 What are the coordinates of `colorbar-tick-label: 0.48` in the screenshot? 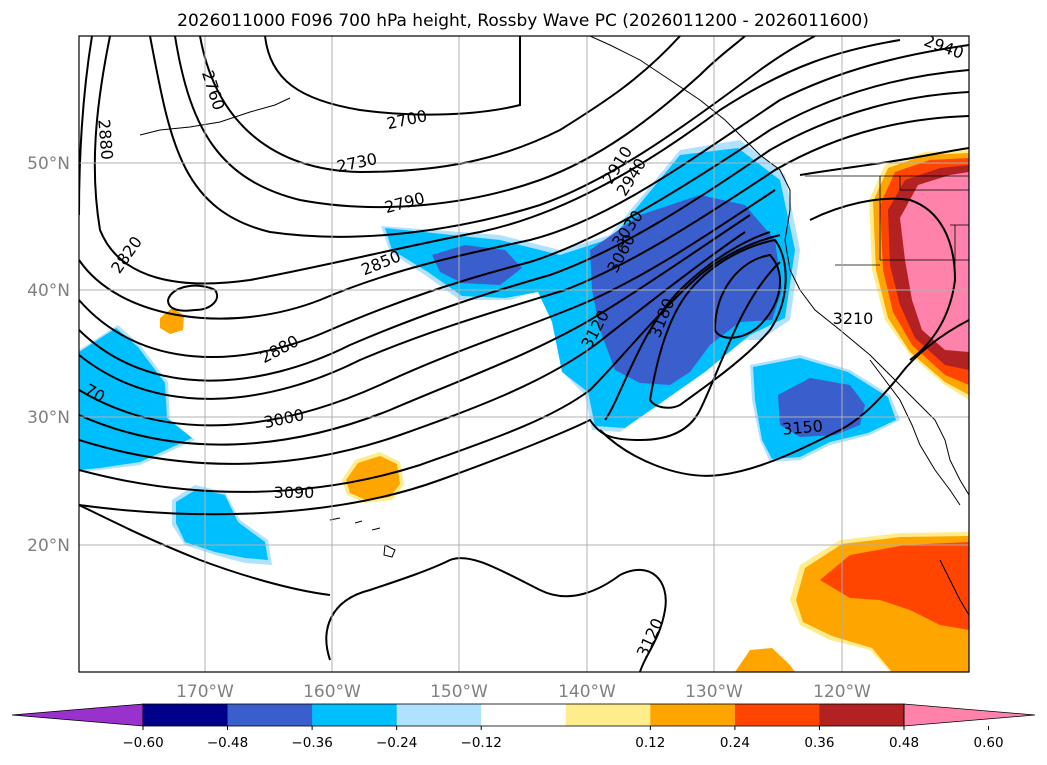 It's located at (904, 743).